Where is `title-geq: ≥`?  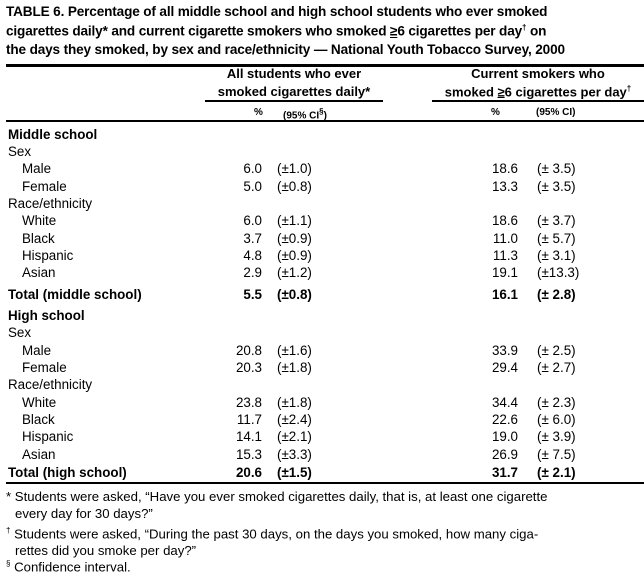
title-geq: ≥ is located at coordinates (394, 31).